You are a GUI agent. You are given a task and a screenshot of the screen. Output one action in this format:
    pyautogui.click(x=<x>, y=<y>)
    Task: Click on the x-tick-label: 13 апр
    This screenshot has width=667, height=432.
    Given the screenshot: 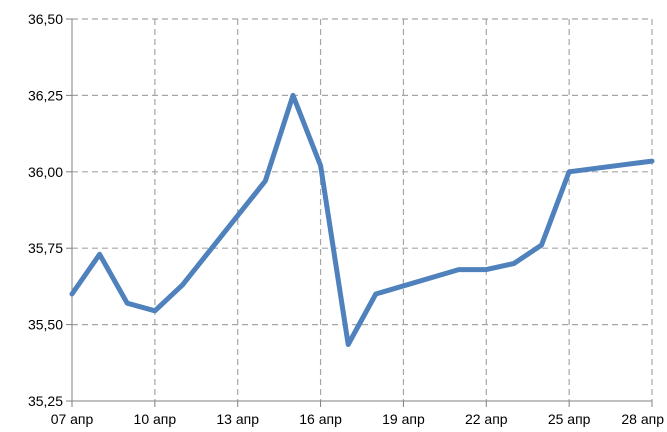 What is the action you would take?
    pyautogui.click(x=237, y=419)
    